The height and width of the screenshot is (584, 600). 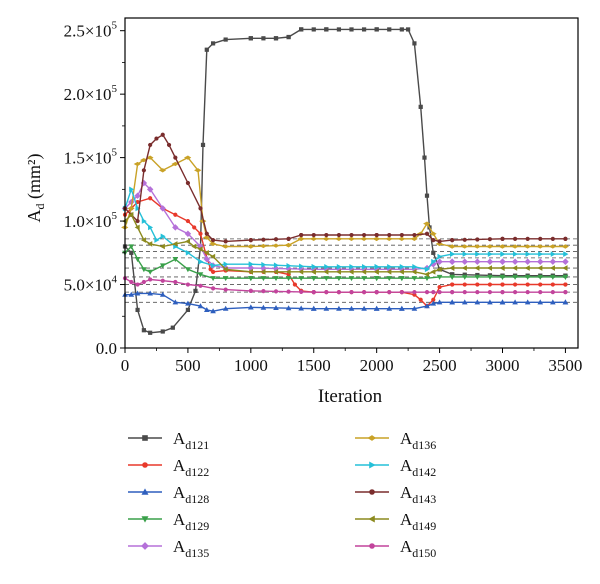 What do you see at coordinates (345, 302) in the screenshot?
I see `series-line-a-d128` at bounding box center [345, 302].